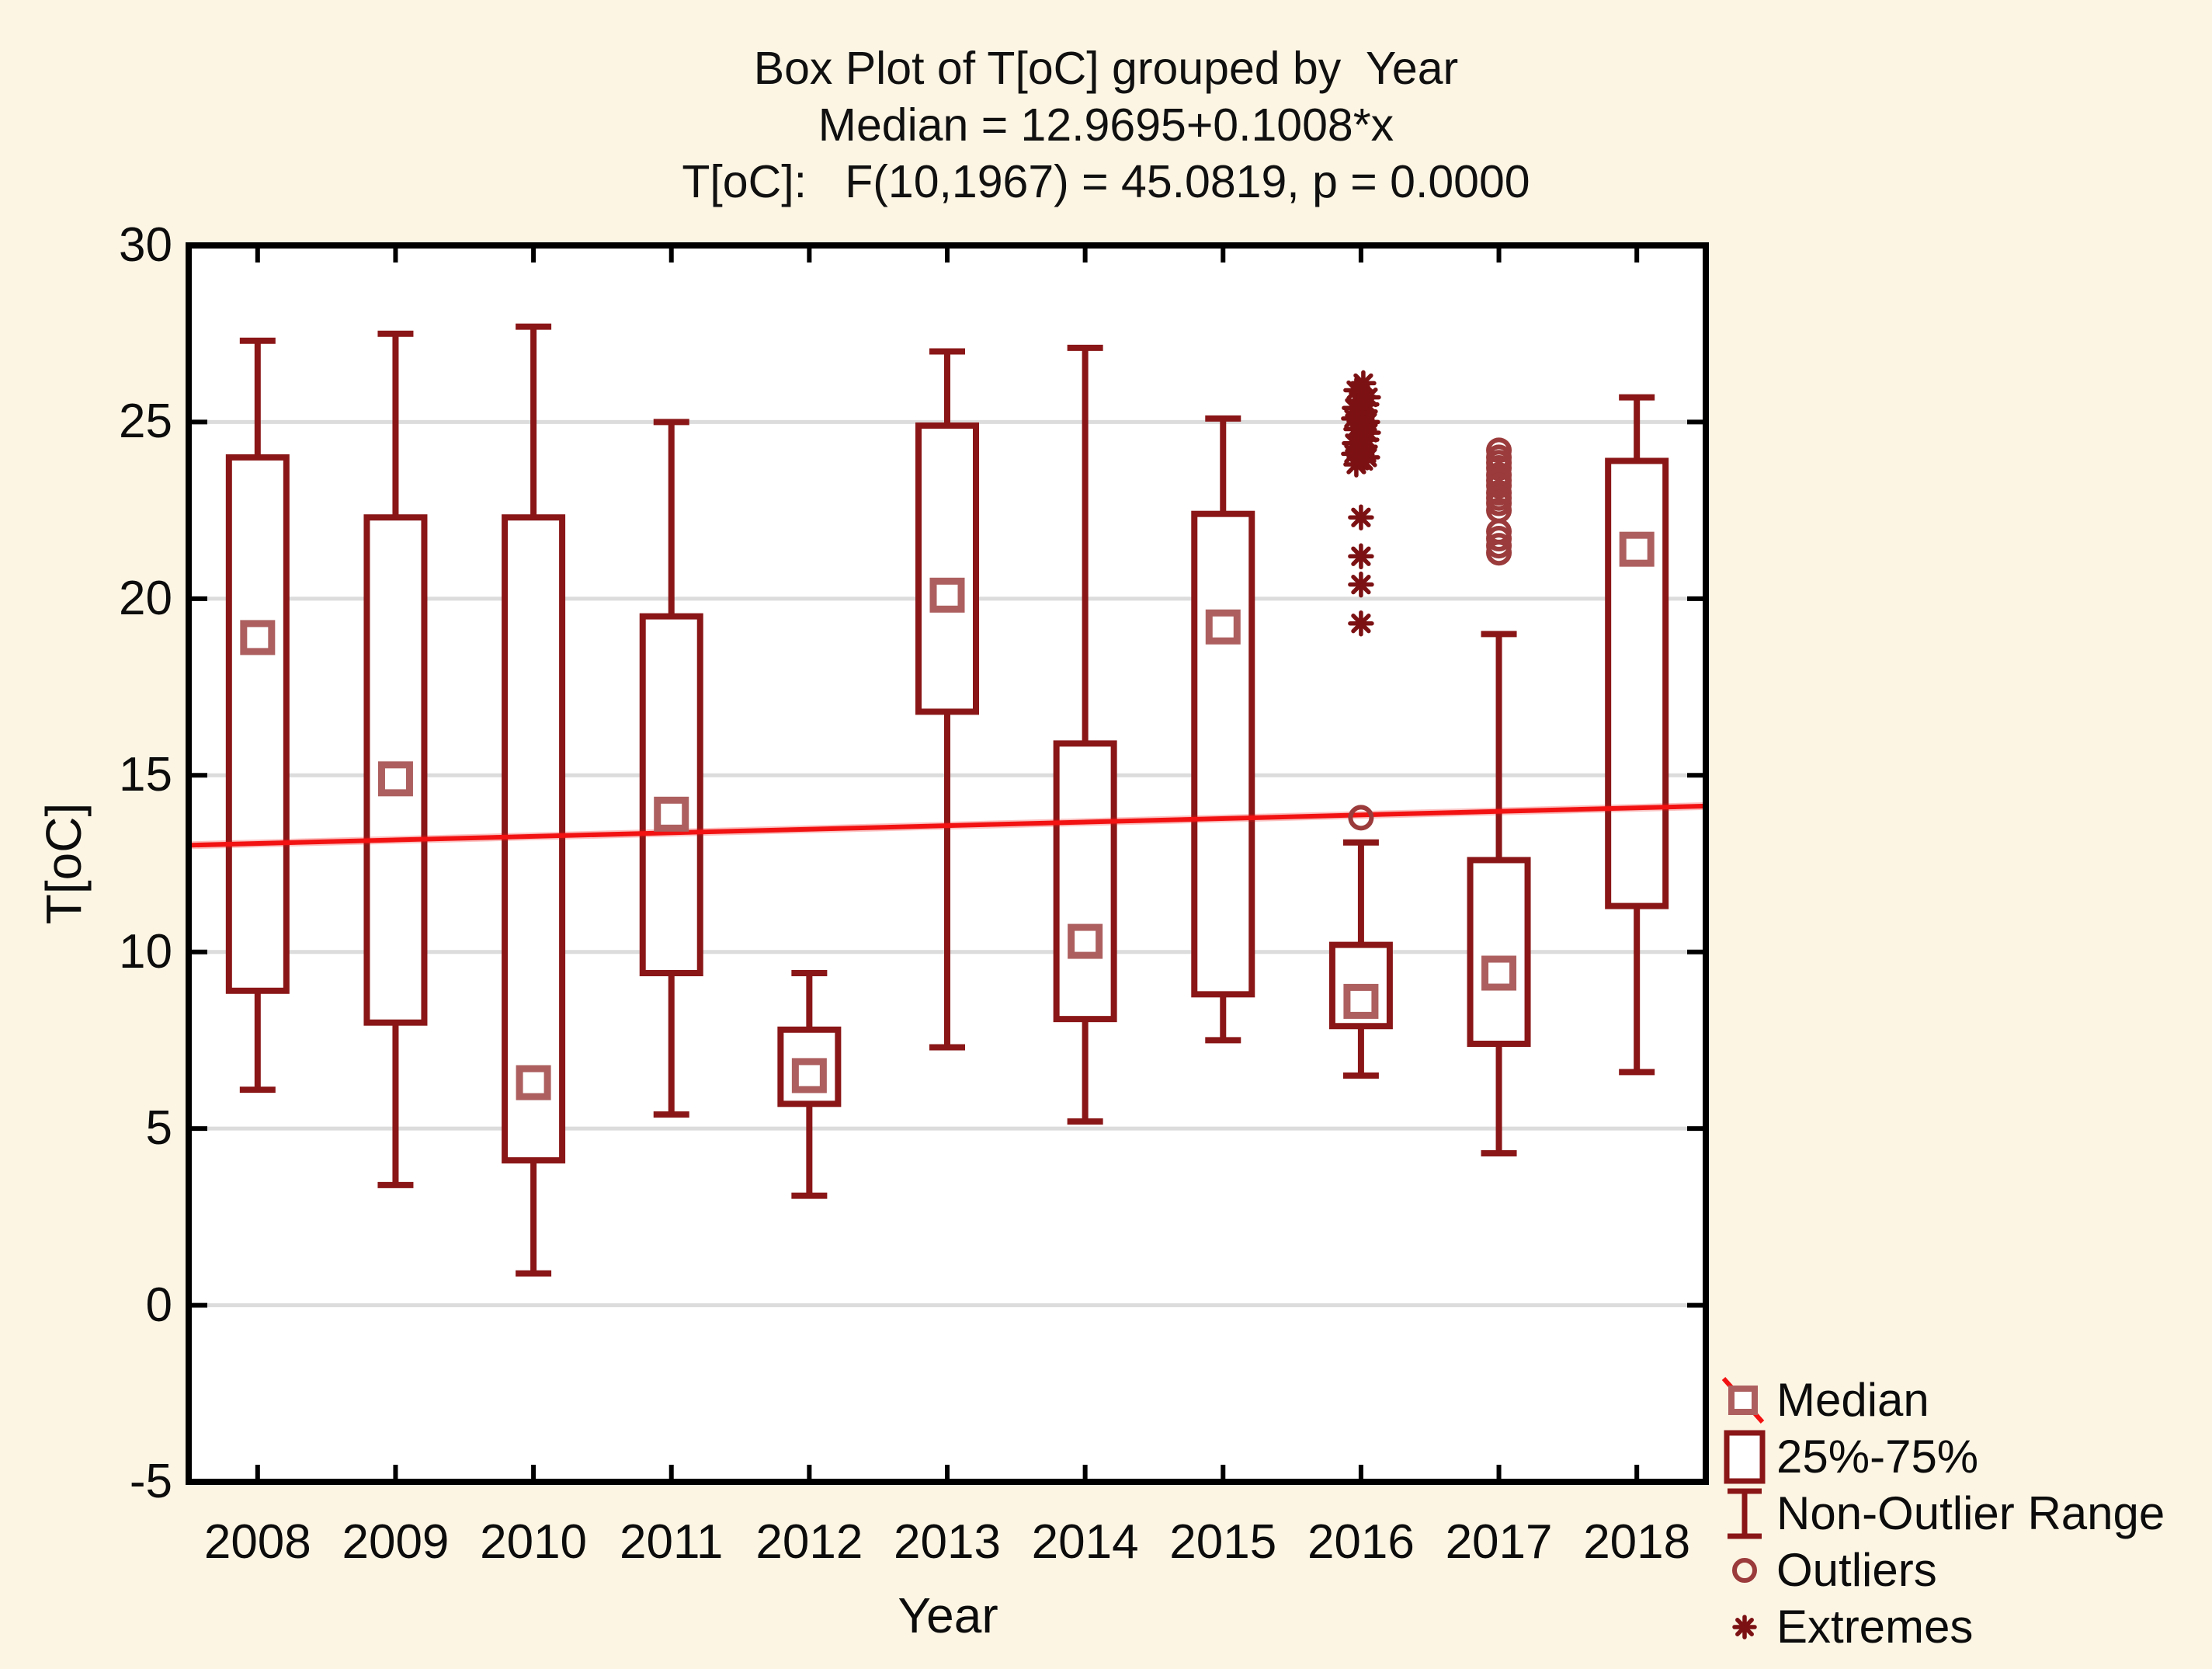  I want to click on box-group-2011, so click(671, 768).